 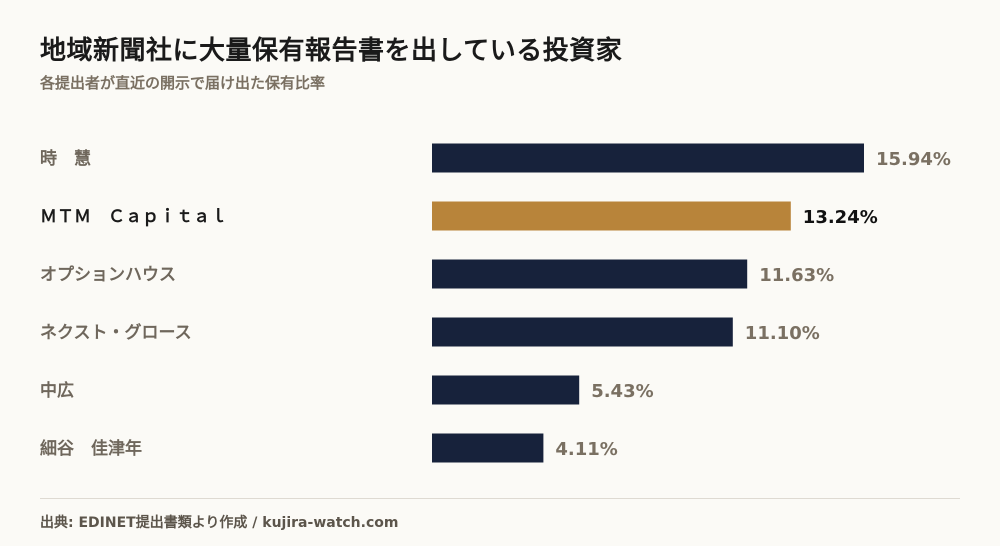 What do you see at coordinates (219, 523) in the screenshot?
I see `source-note: 出典: EDINET提出書類より作成 / kujira-watch.com` at bounding box center [219, 523].